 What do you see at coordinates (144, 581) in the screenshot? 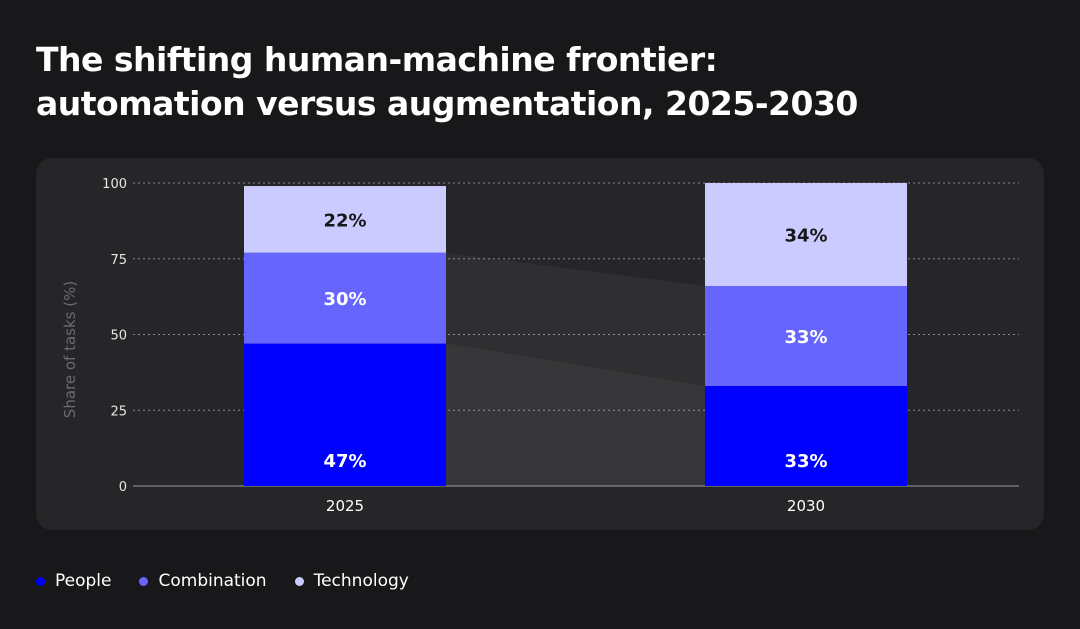
I see `legend-swatch-combination` at bounding box center [144, 581].